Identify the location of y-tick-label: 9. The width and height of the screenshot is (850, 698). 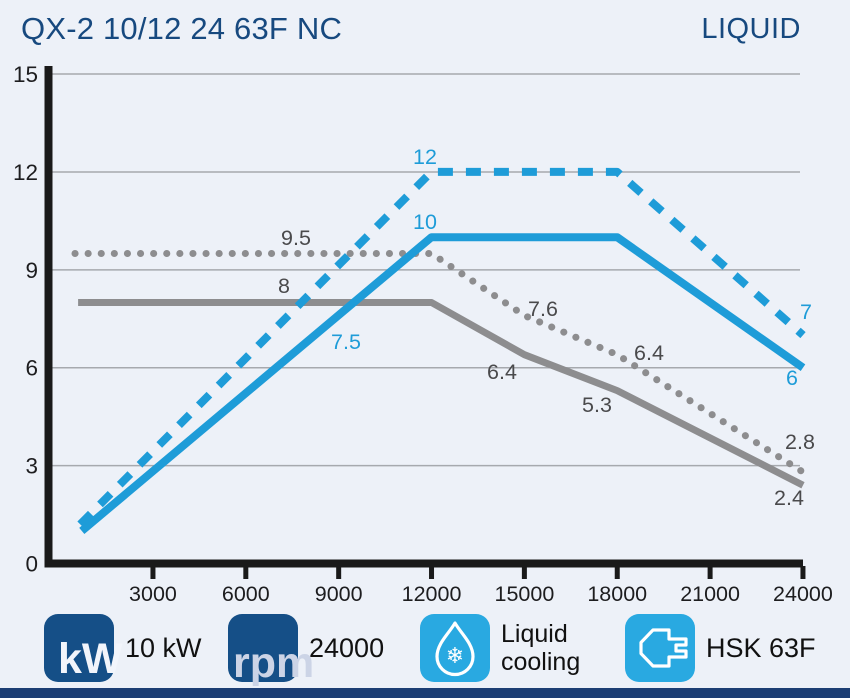
(31, 270).